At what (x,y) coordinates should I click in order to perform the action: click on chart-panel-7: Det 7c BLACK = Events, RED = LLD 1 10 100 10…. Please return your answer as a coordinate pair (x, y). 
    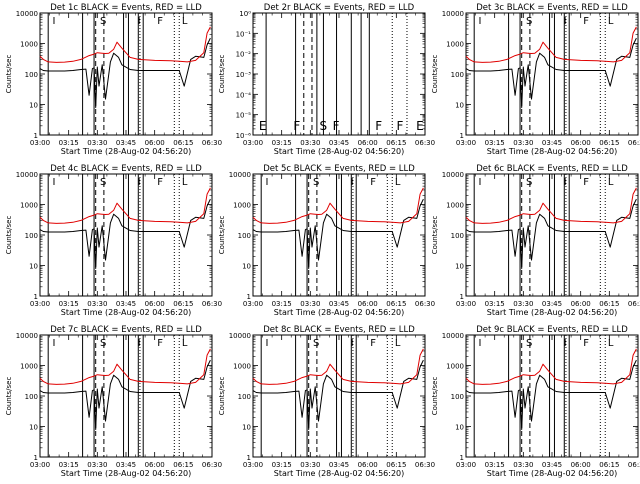
    Looking at the image, I should click on (113, 401).